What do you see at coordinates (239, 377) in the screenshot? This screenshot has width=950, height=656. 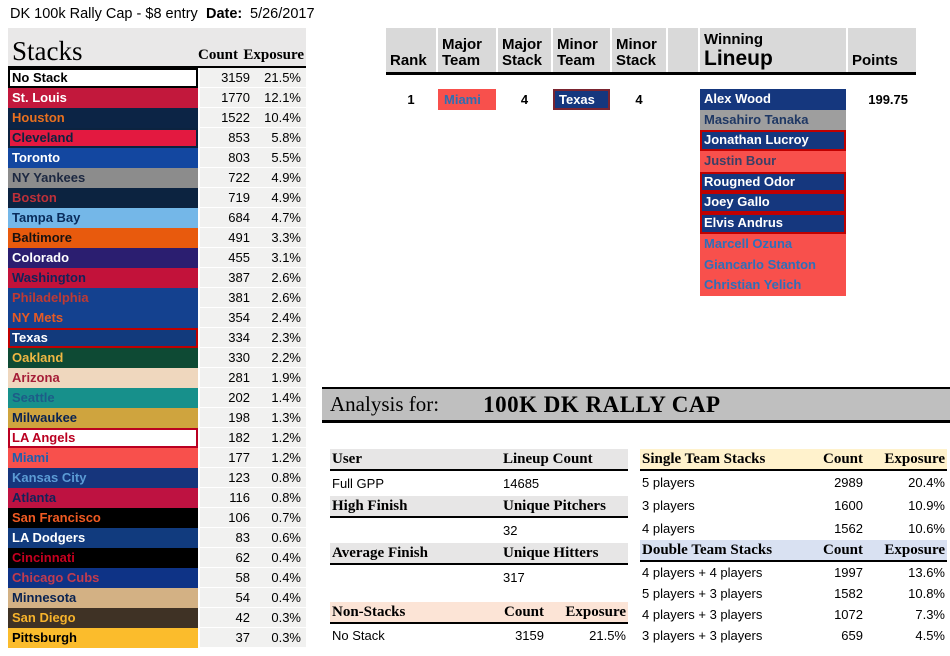 I see `count-cell: 281` at bounding box center [239, 377].